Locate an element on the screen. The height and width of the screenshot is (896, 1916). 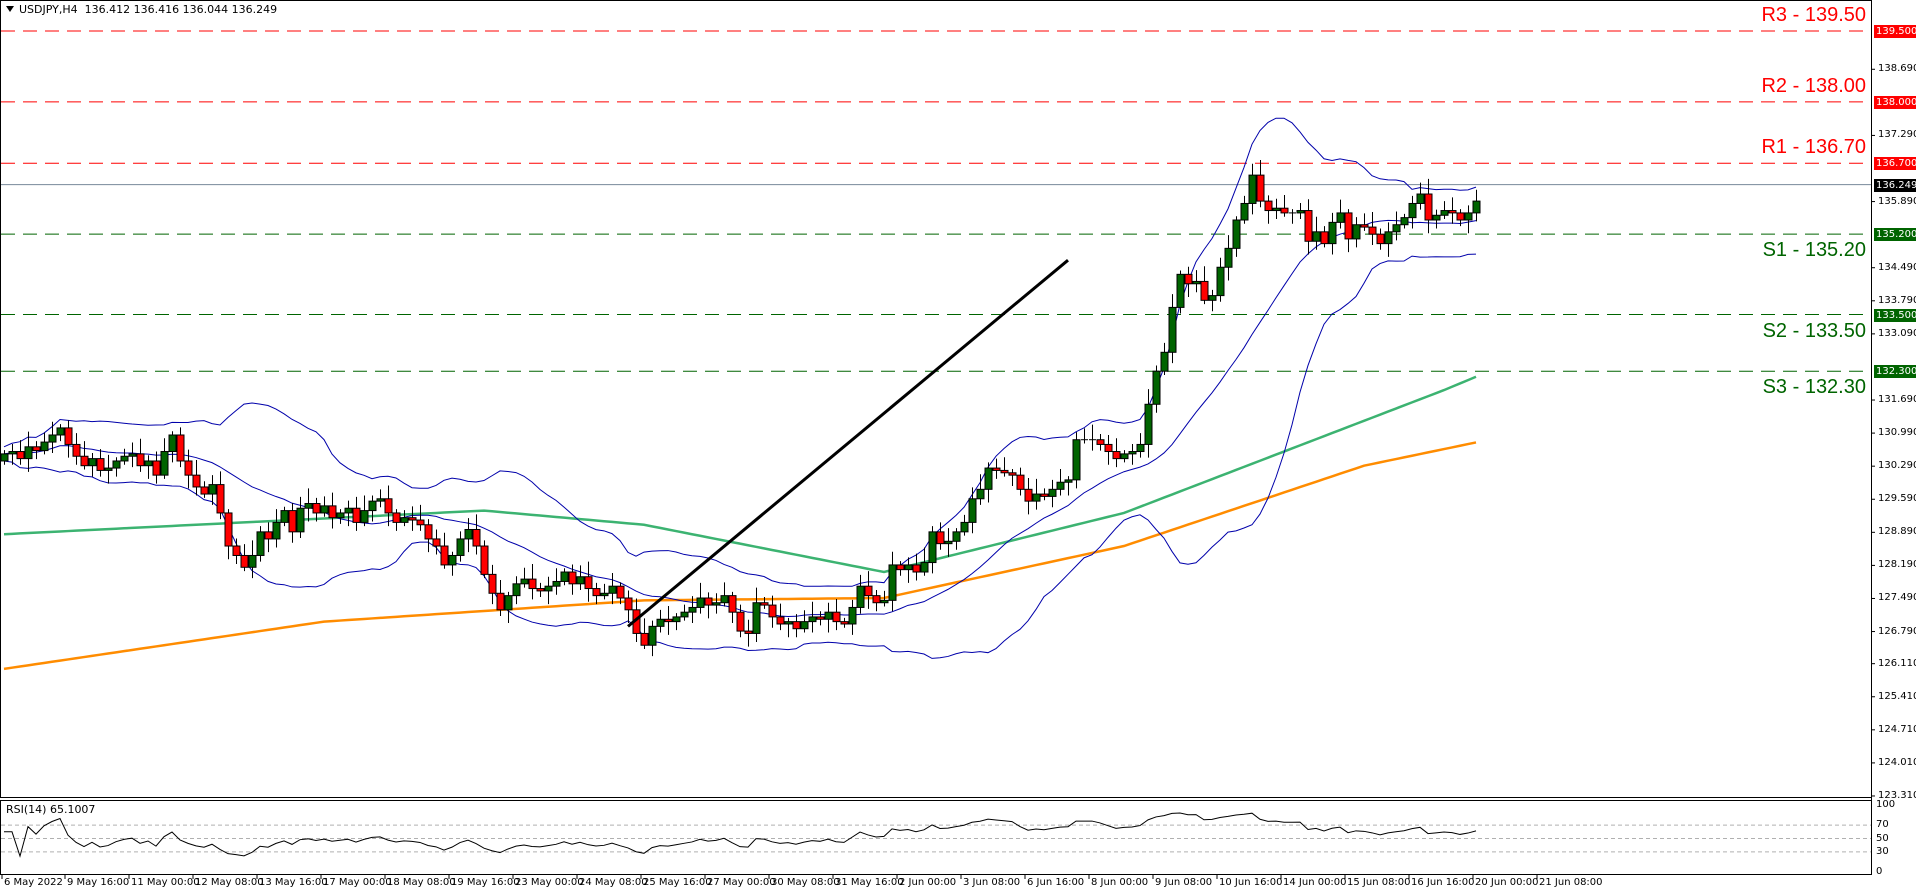
ohlc-values: 136.412 136.416 136.044 136.249 is located at coordinates (181, 9).